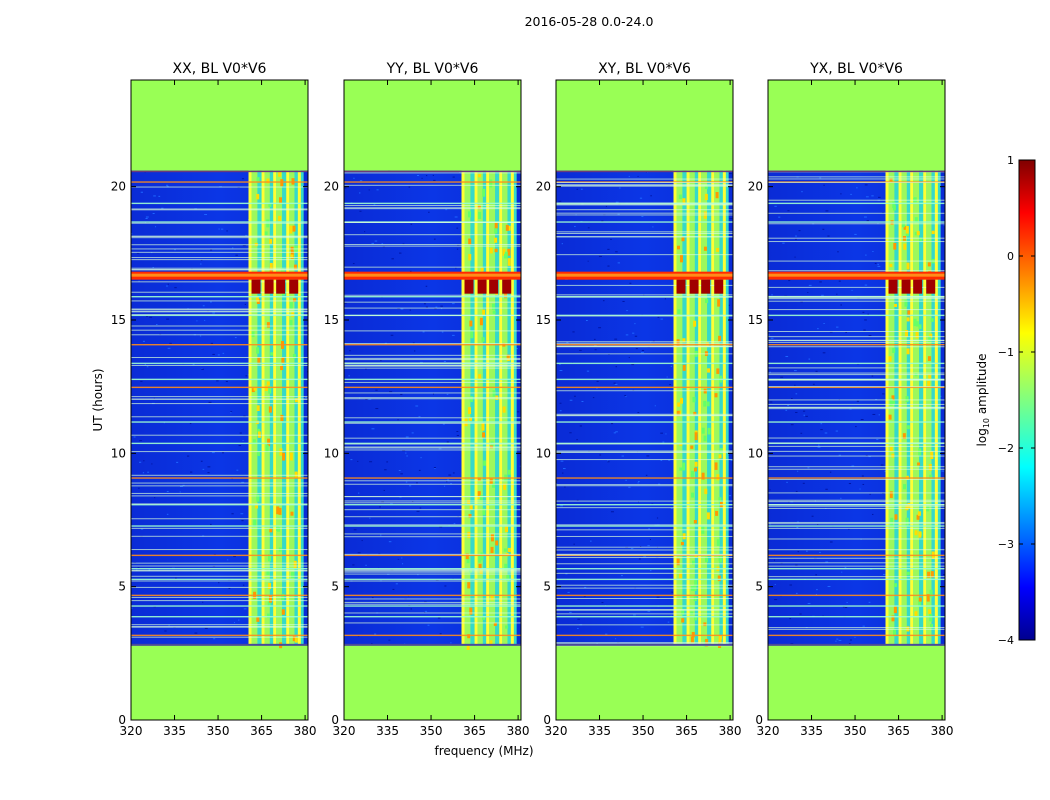 The width and height of the screenshot is (1050, 800). What do you see at coordinates (694, 286) in the screenshot?
I see `strong-rfi-hot-spot` at bounding box center [694, 286].